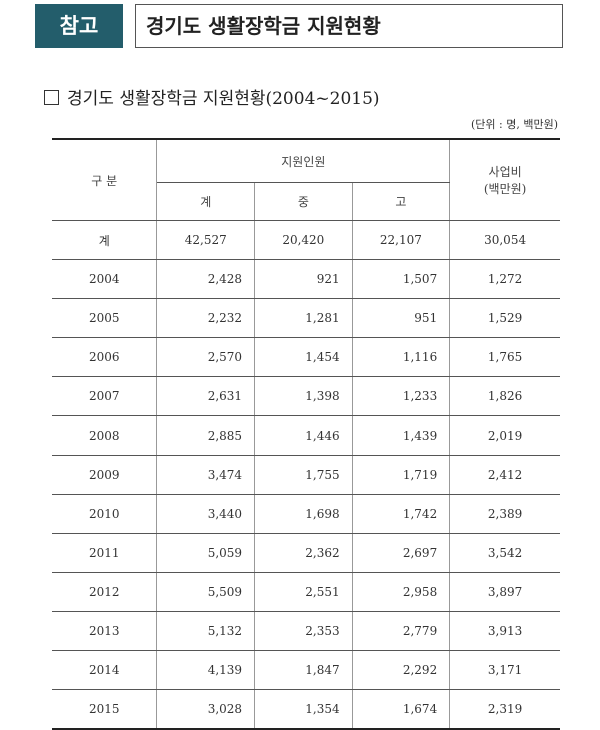 The image size is (600, 730). I want to click on cell-middle: 1,454, so click(303, 357).